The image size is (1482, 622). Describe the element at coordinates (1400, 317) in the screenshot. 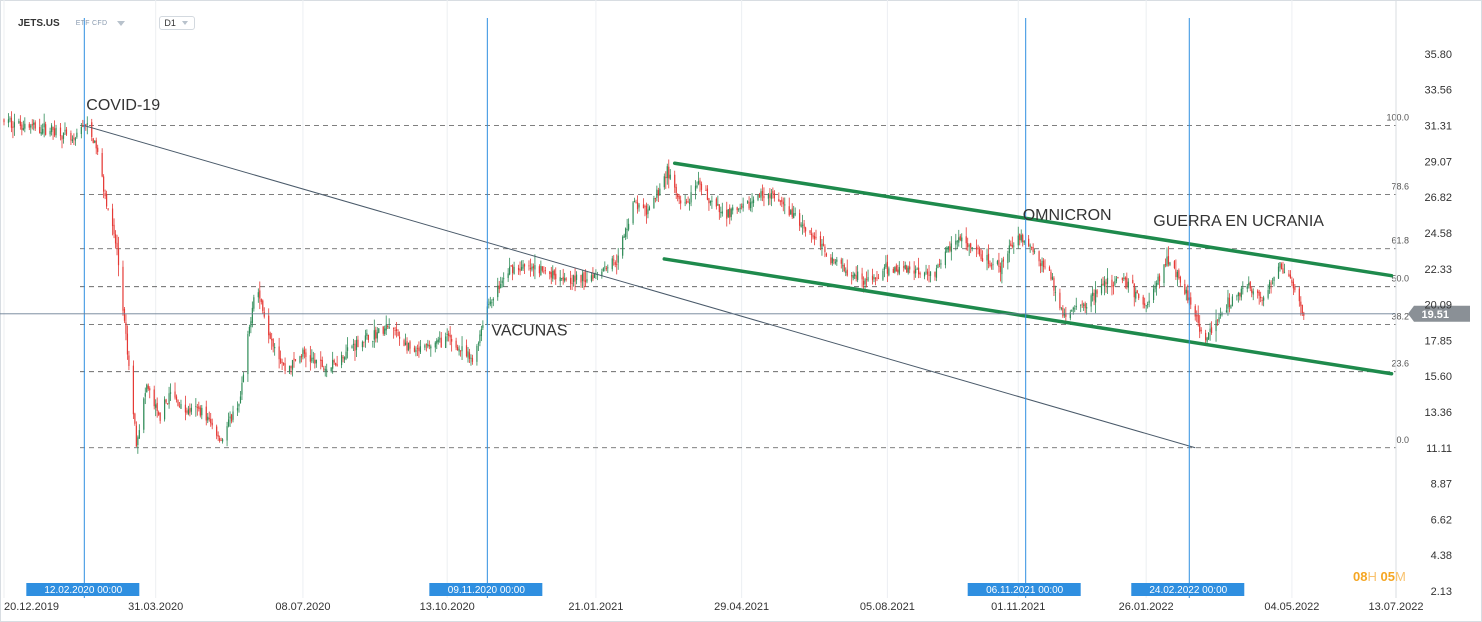

I see `fib-level-label: 38.2` at that location.